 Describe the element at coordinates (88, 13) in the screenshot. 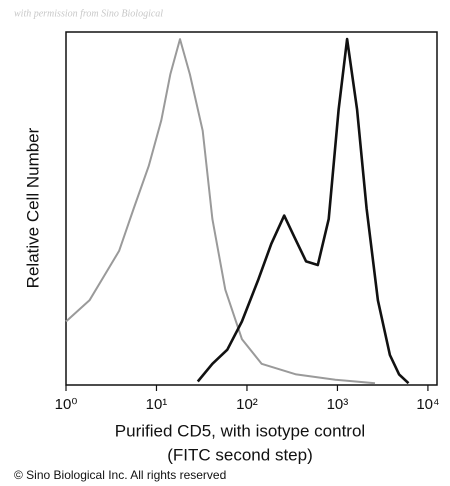

I see `watermark: with permission from Sino Biological` at that location.